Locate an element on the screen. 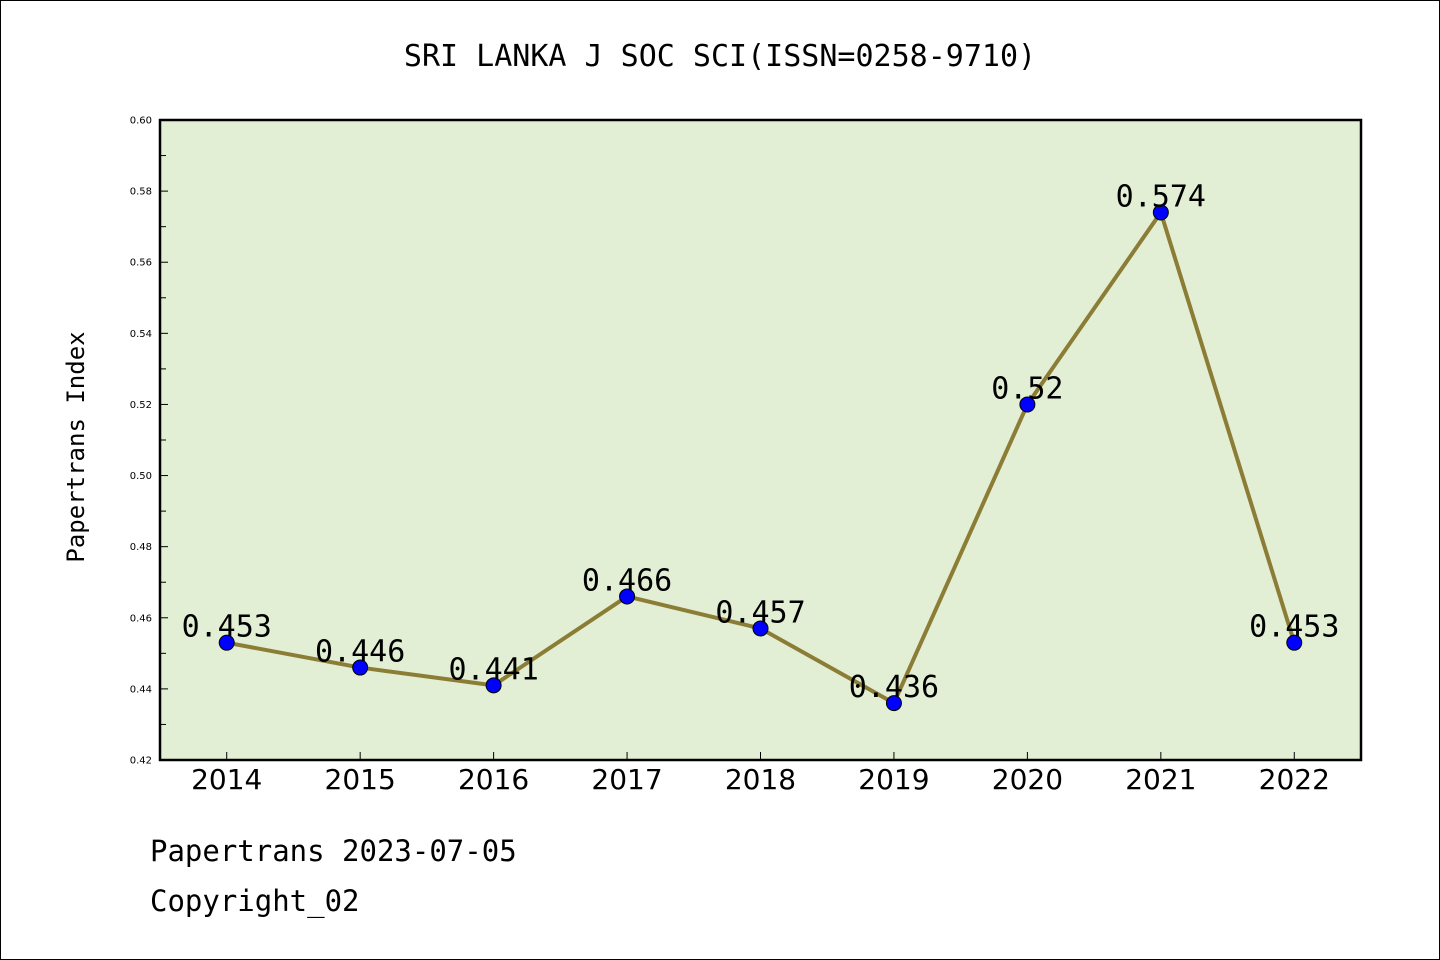 The image size is (1440, 960). y-tick-label: 0.48 is located at coordinates (141, 547).